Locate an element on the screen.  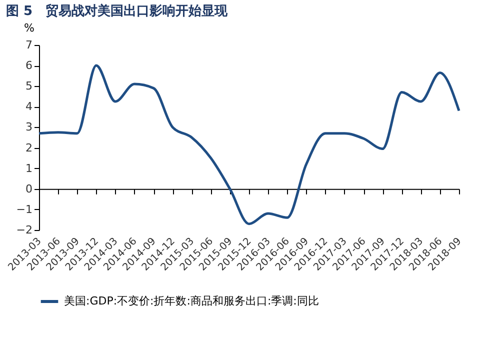
y-tick-label: 2 is located at coordinates (29, 147).